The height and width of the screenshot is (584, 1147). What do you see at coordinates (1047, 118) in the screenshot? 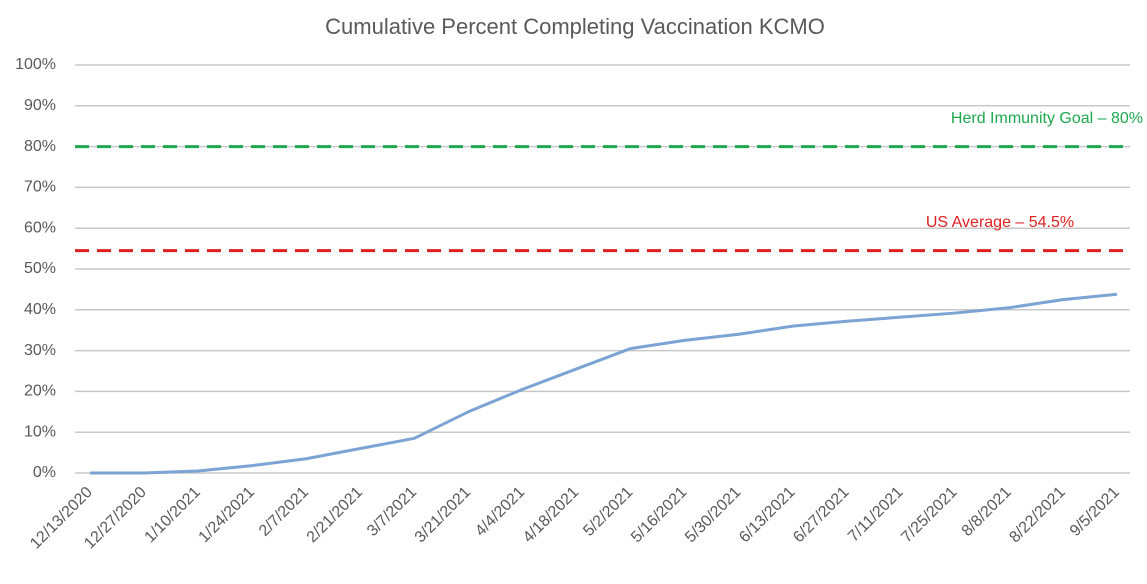
I see `reference-label: Herd Immunity Goal – 80%` at bounding box center [1047, 118].